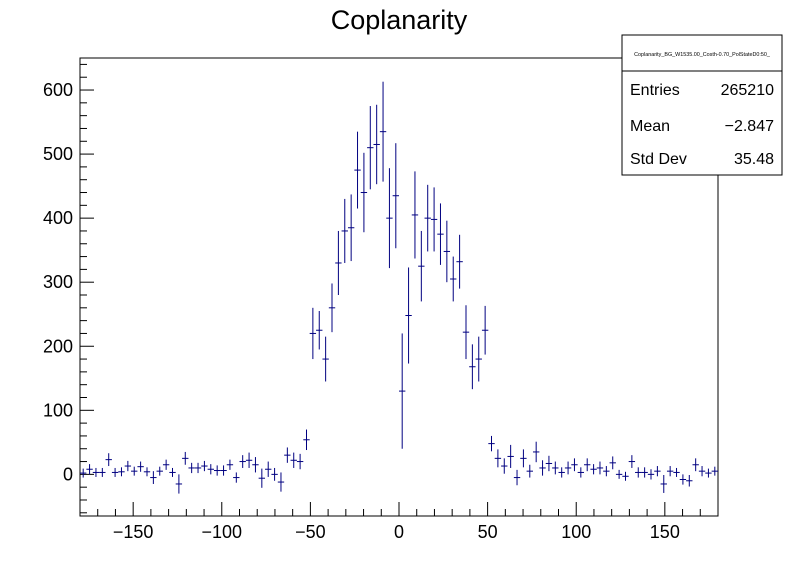  What do you see at coordinates (399, 522) in the screenshot?
I see `x-axis: −150 −100 −50 0 50 100 150` at bounding box center [399, 522].